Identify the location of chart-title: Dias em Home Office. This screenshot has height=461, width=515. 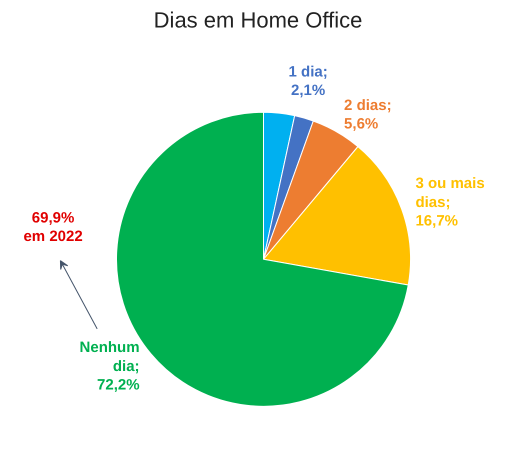
(258, 20).